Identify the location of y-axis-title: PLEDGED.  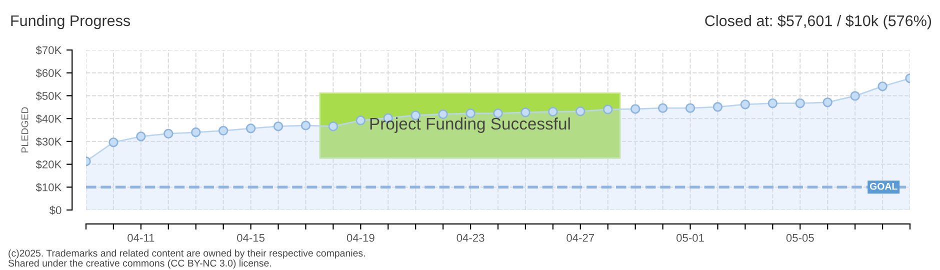
(24, 129).